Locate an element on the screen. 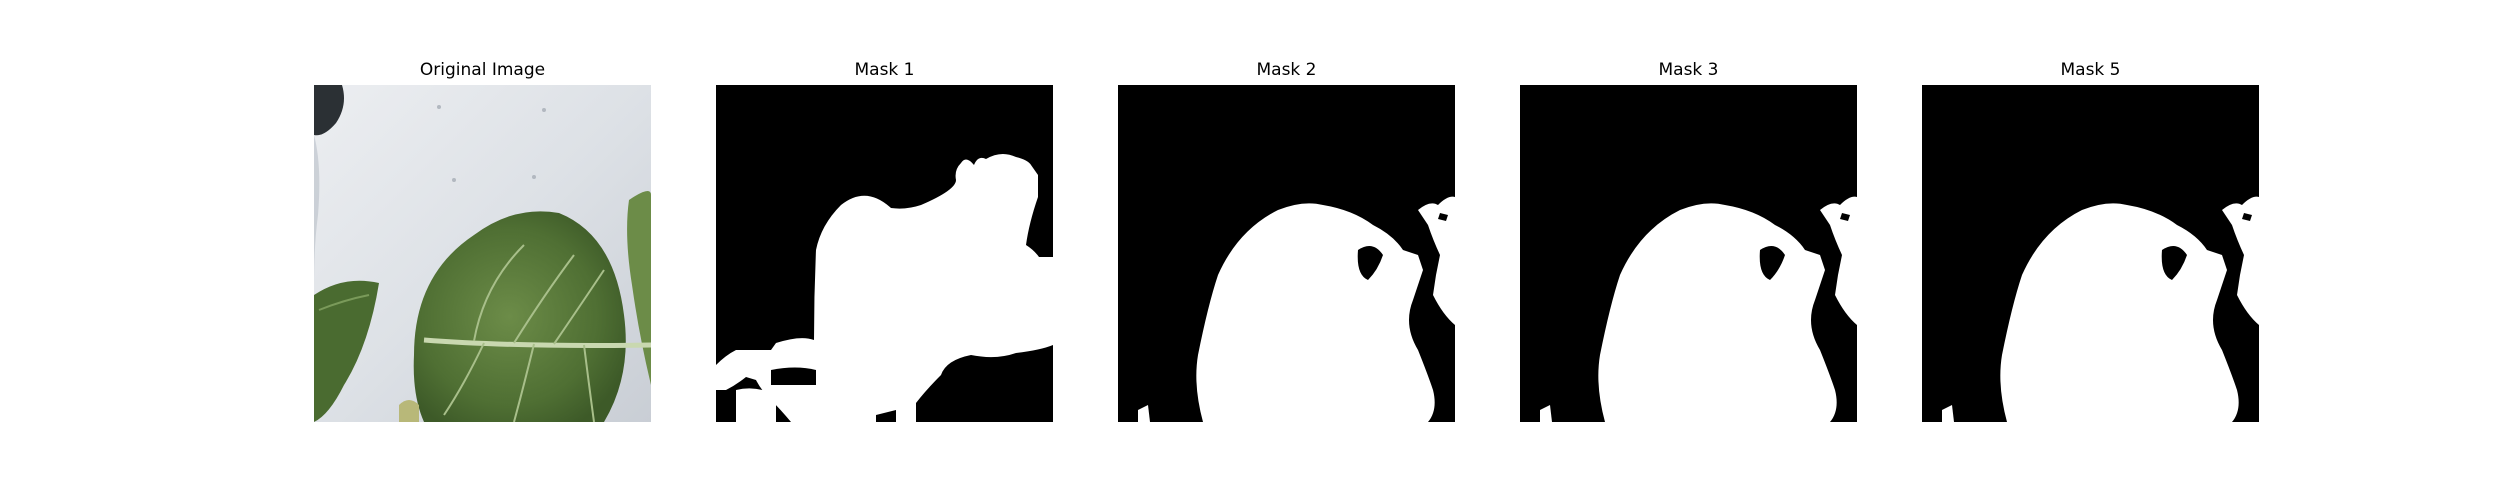 This screenshot has height=500, width=2500. mask-2-image is located at coordinates (1286, 253).